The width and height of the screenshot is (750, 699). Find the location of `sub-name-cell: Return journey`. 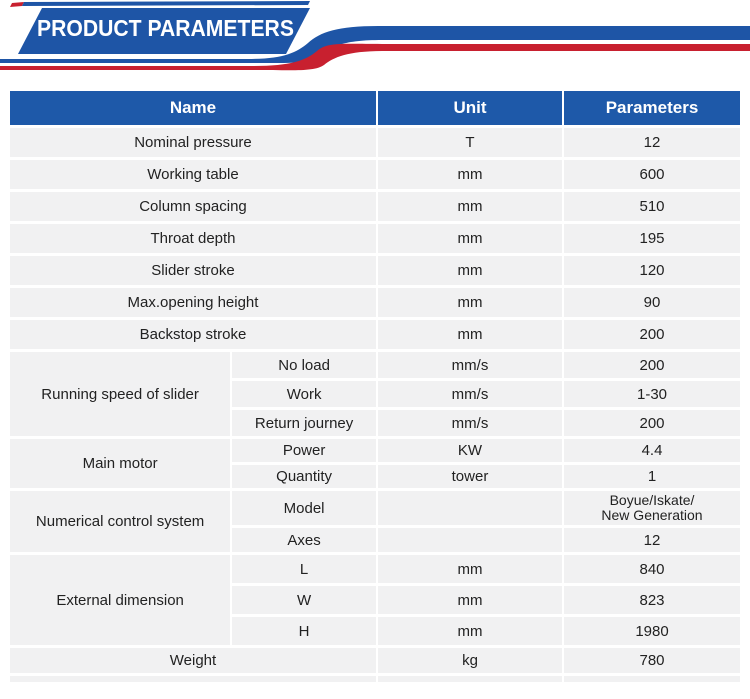

sub-name-cell: Return journey is located at coordinates (304, 423).